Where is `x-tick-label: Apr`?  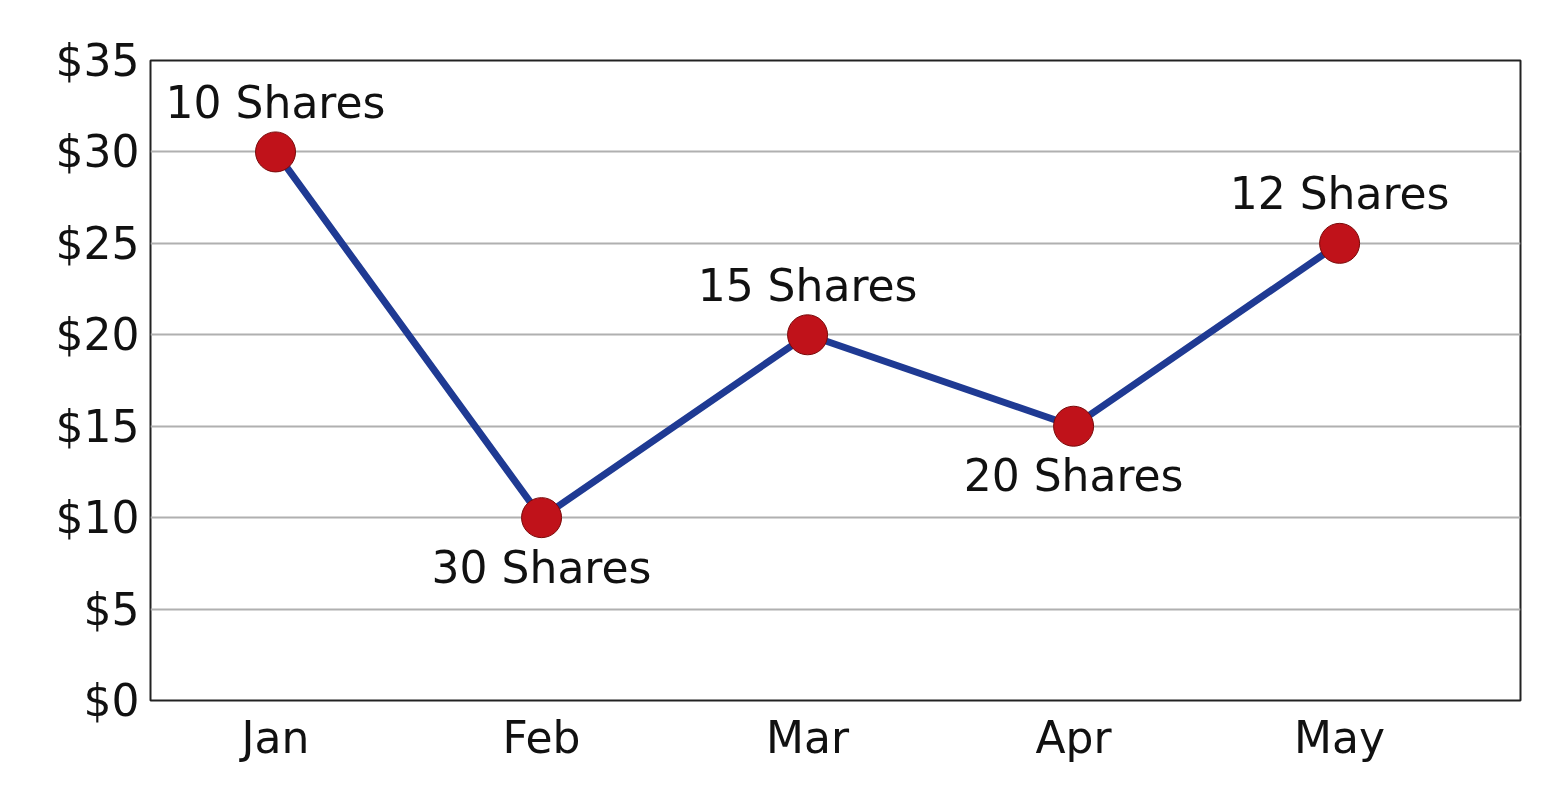 x-tick-label: Apr is located at coordinates (1074, 737).